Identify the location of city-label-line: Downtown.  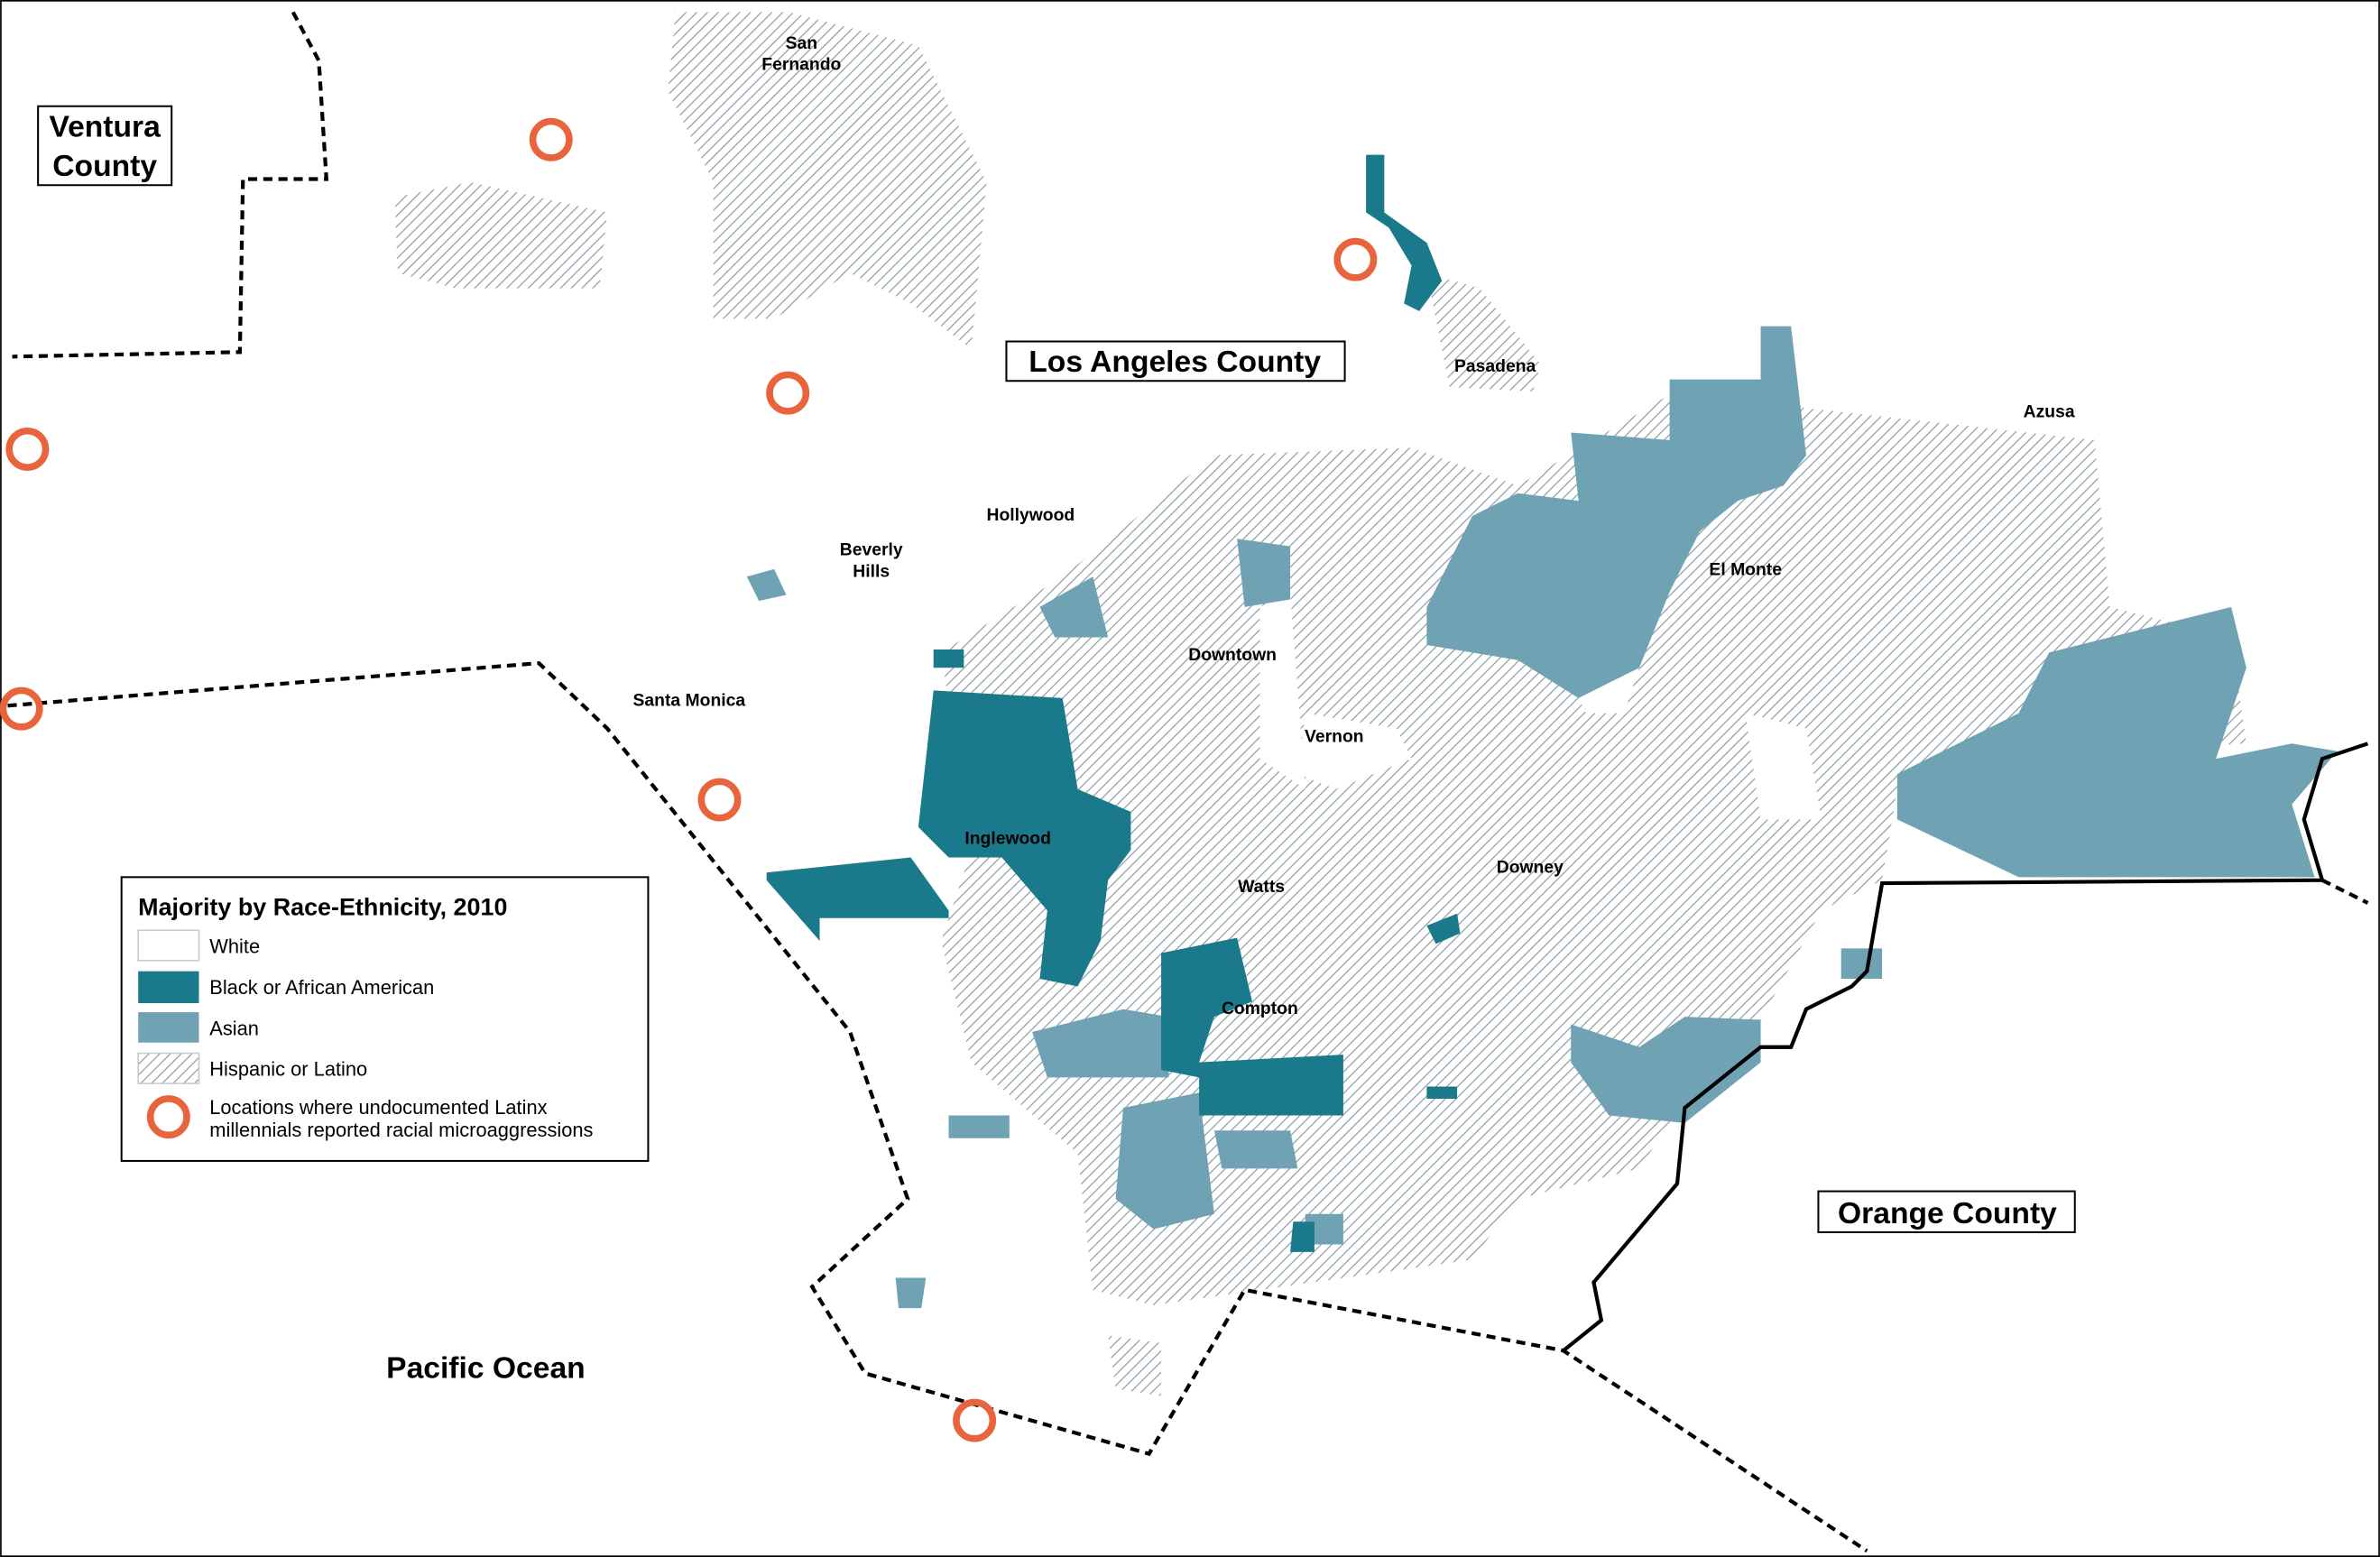
(1232, 655).